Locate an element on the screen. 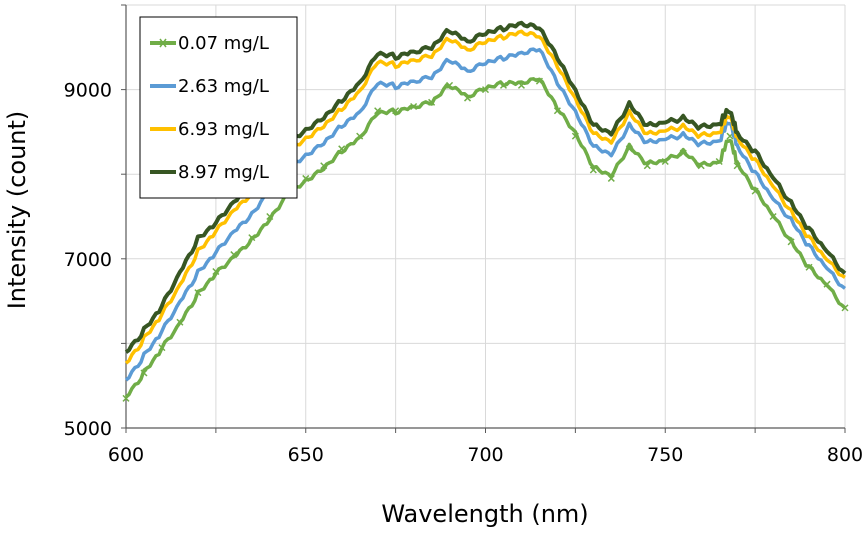 The width and height of the screenshot is (865, 533). x-tick-label: 750 is located at coordinates (665, 455).